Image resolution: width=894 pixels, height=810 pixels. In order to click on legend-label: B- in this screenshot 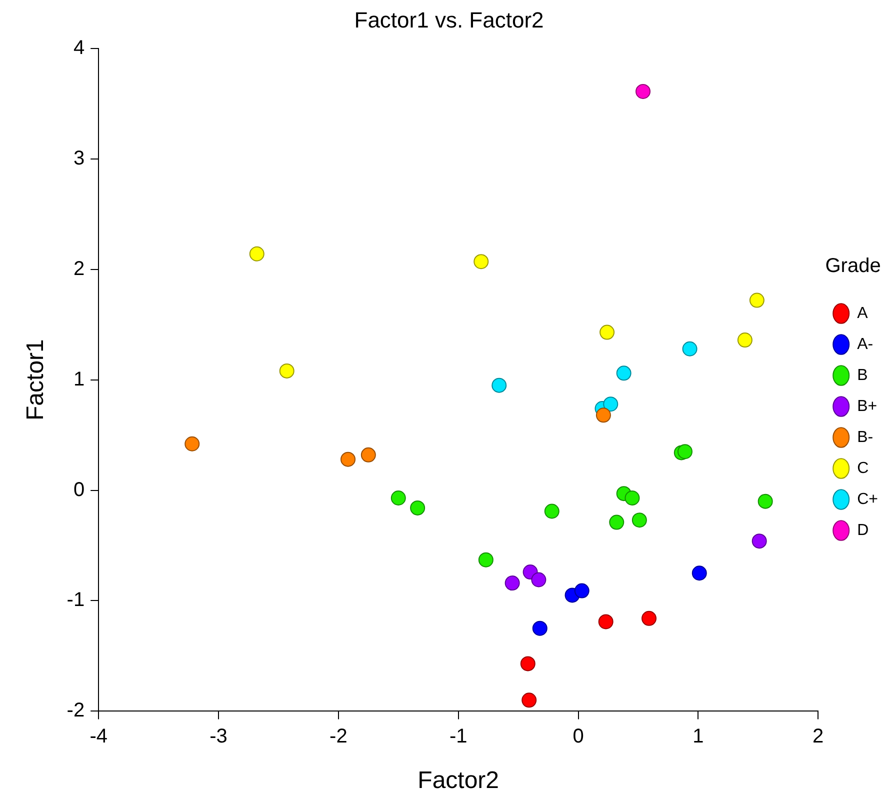, I will do `click(865, 437)`.